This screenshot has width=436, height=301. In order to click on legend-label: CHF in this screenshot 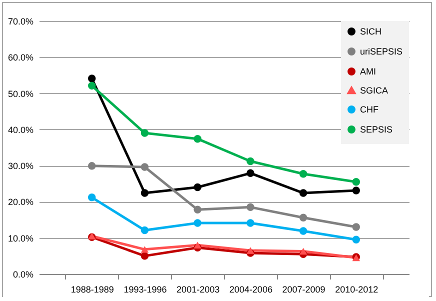, I will do `click(369, 109)`.